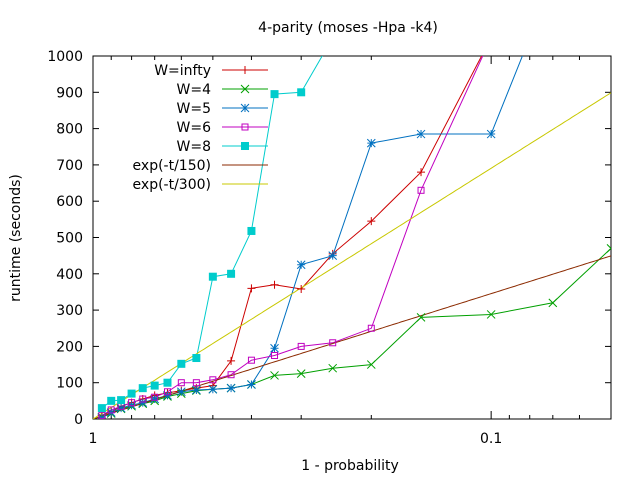 The height and width of the screenshot is (480, 640). I want to click on legend-label: W=8, so click(194, 147).